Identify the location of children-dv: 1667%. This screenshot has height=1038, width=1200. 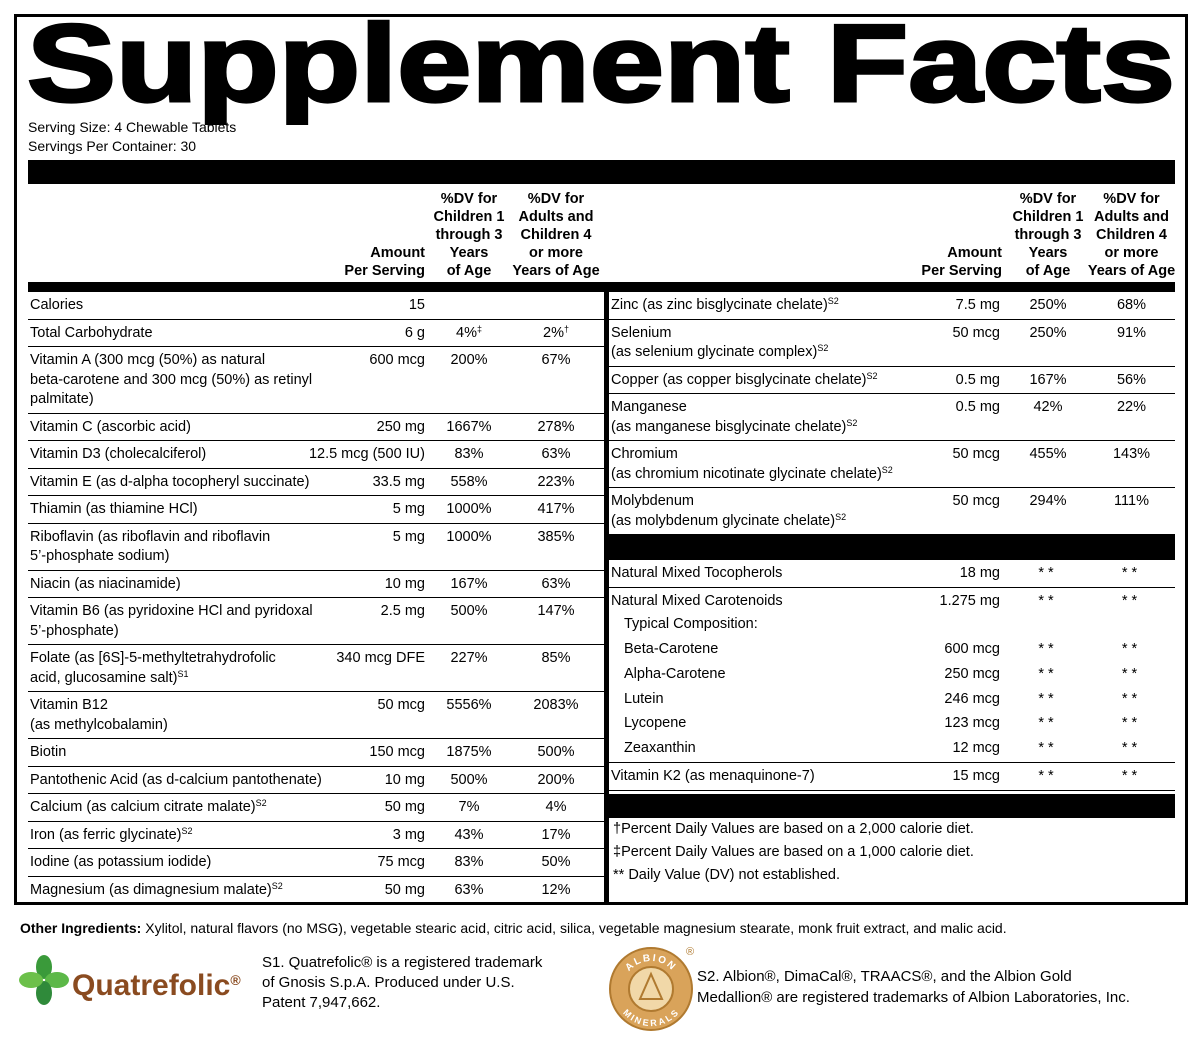
(469, 426).